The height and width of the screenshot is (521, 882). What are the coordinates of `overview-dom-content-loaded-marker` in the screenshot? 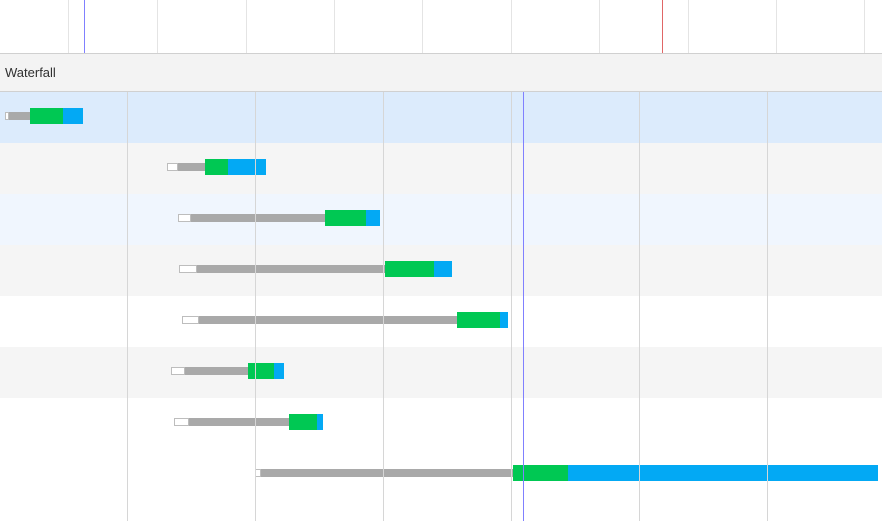 It's located at (84, 26).